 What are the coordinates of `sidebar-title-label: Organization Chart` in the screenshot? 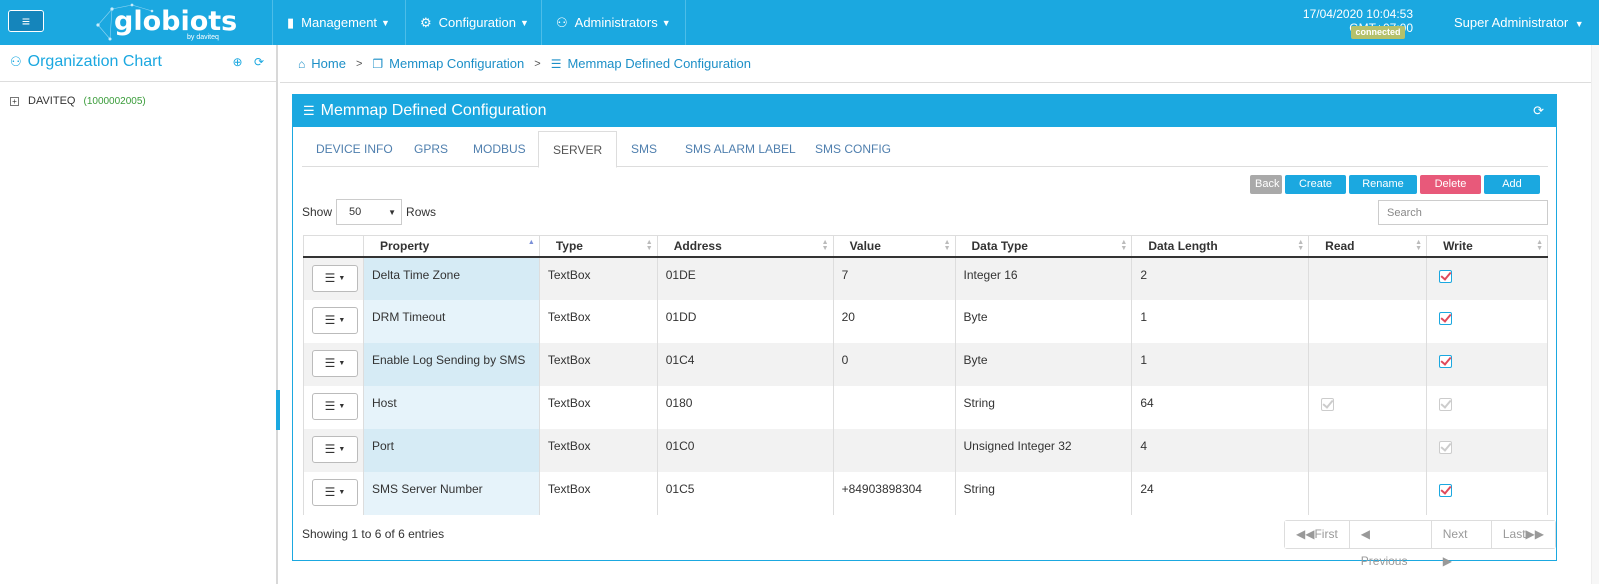 It's located at (94, 61).